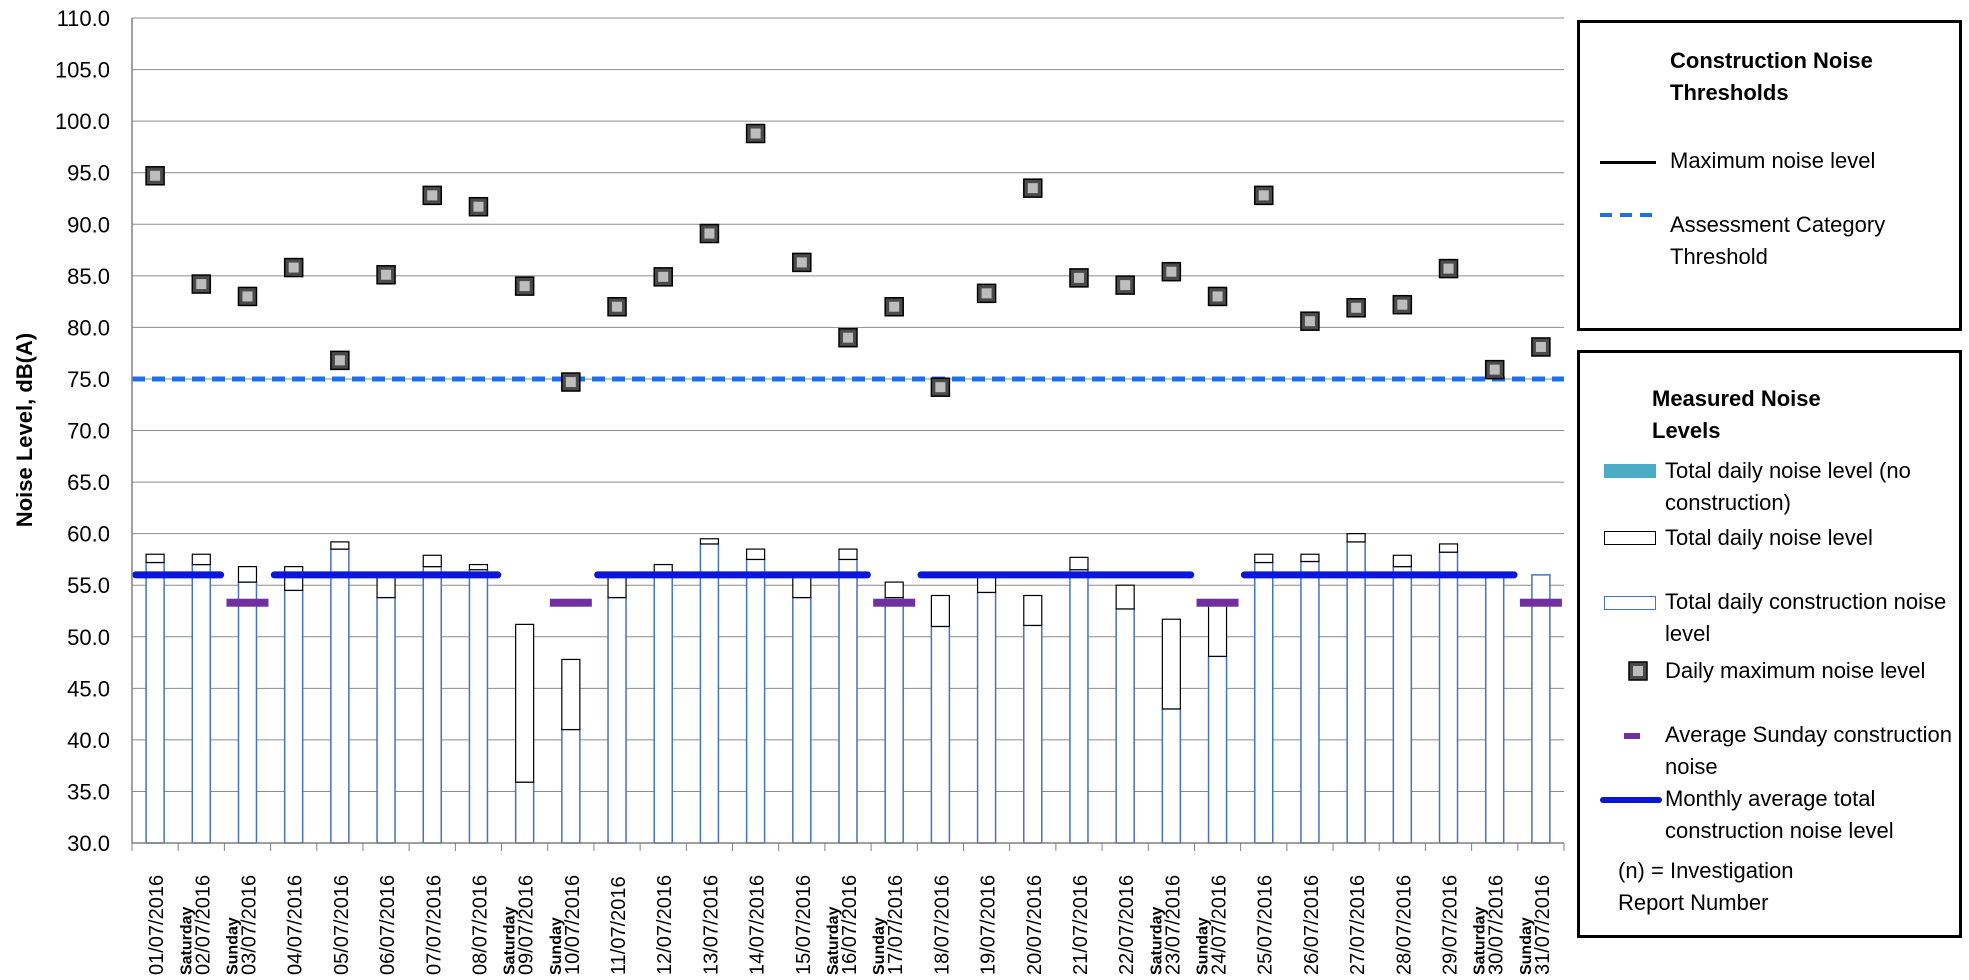 The image size is (1969, 980). Describe the element at coordinates (619, 925) in the screenshot. I see `x-tick-label: 11/07/2016` at that location.